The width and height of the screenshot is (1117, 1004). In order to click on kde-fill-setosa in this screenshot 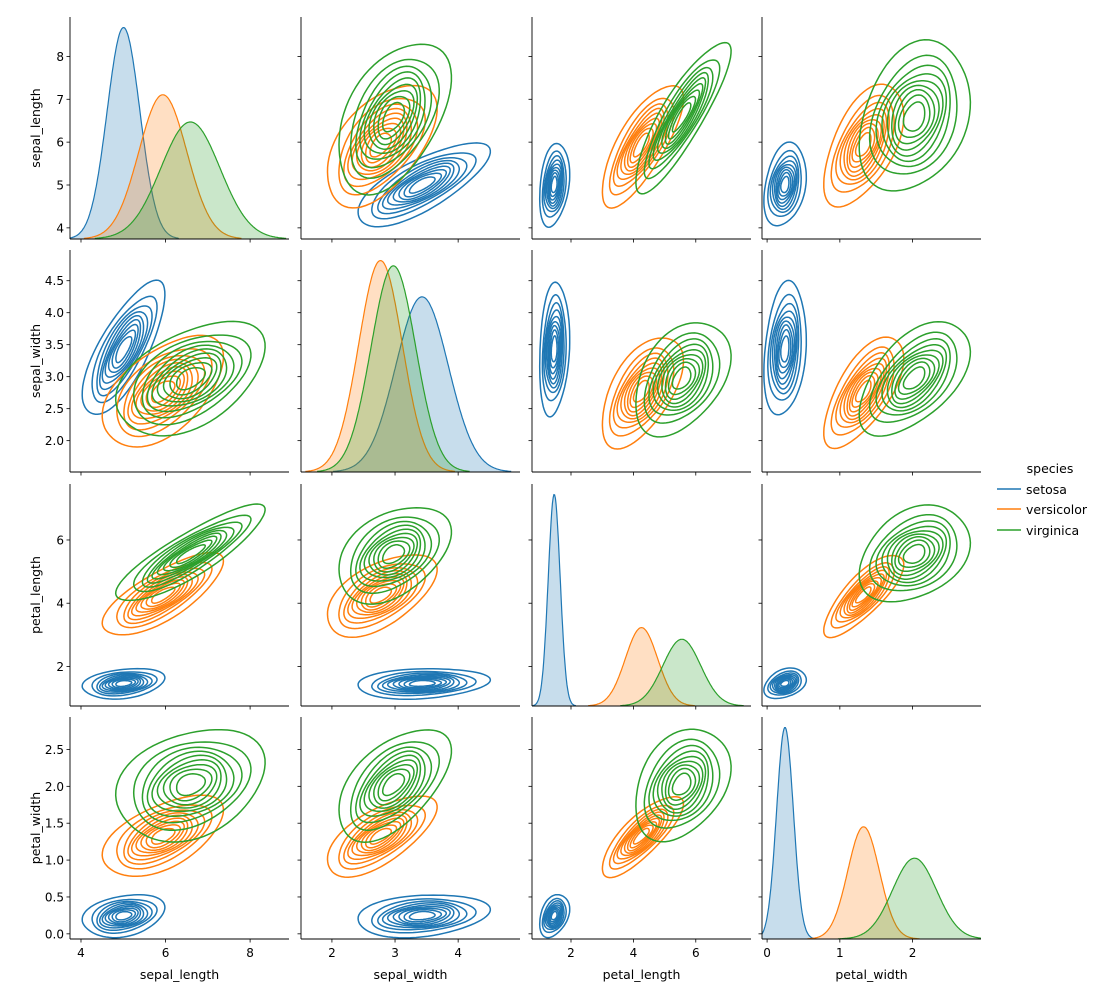, I will do `click(554, 600)`.